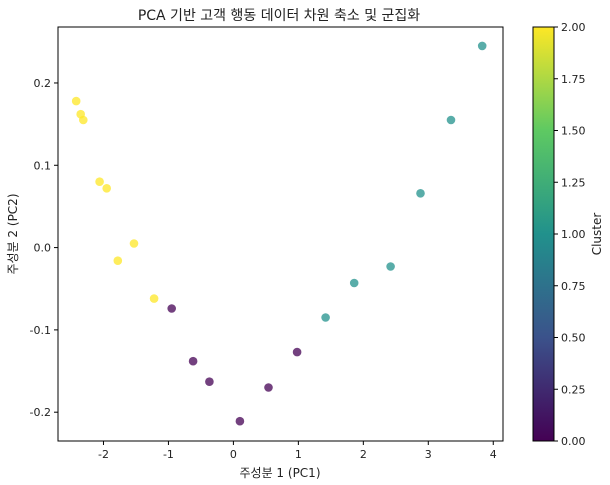 This screenshot has width=610, height=485. What do you see at coordinates (13, 234) in the screenshot?
I see `y-axis-label: 주성분 2 (PC2)` at bounding box center [13, 234].